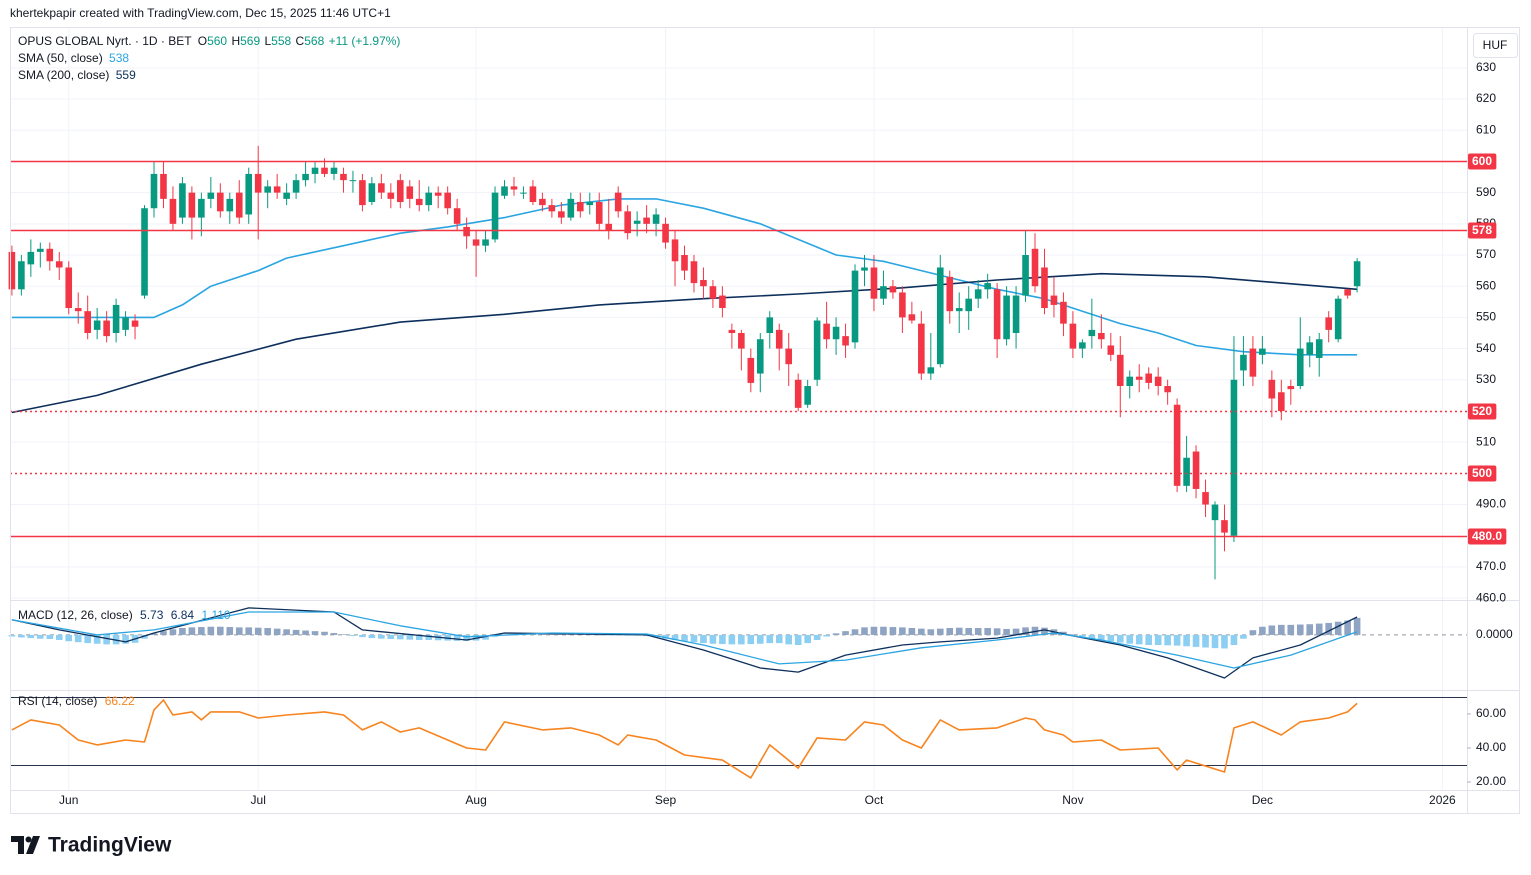 The height and width of the screenshot is (875, 1531). Describe the element at coordinates (684, 343) in the screenshot. I see `sma-line` at that location.